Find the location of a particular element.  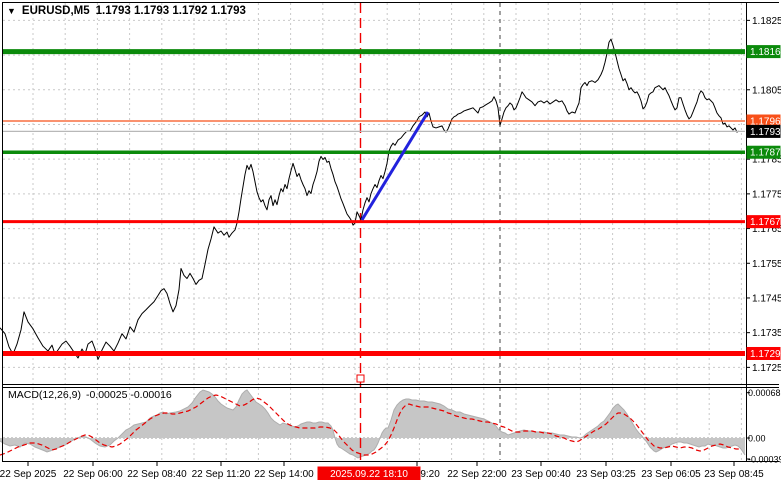

trend-line is located at coordinates (395, 166).